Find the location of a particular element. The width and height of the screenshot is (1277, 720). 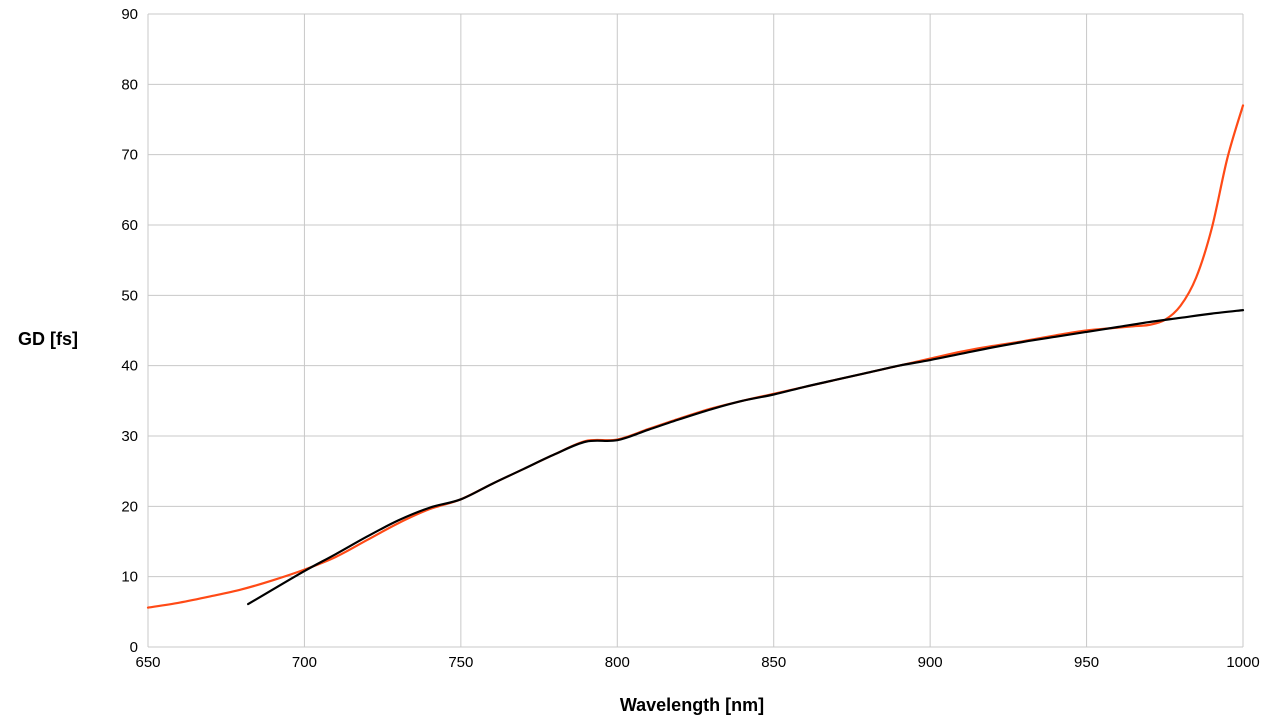

y-axis-title: GD [fs] is located at coordinates (48, 339).